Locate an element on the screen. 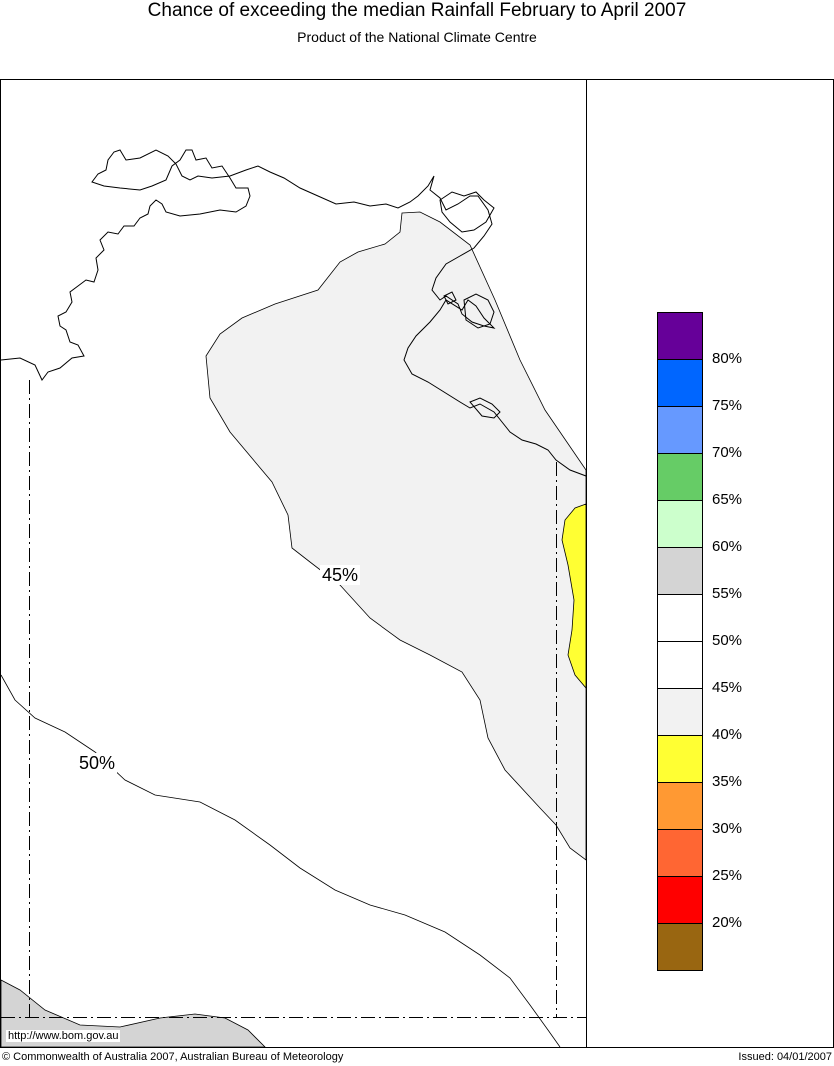  map-subtitle: Product of the National Climate Centre is located at coordinates (417, 37).